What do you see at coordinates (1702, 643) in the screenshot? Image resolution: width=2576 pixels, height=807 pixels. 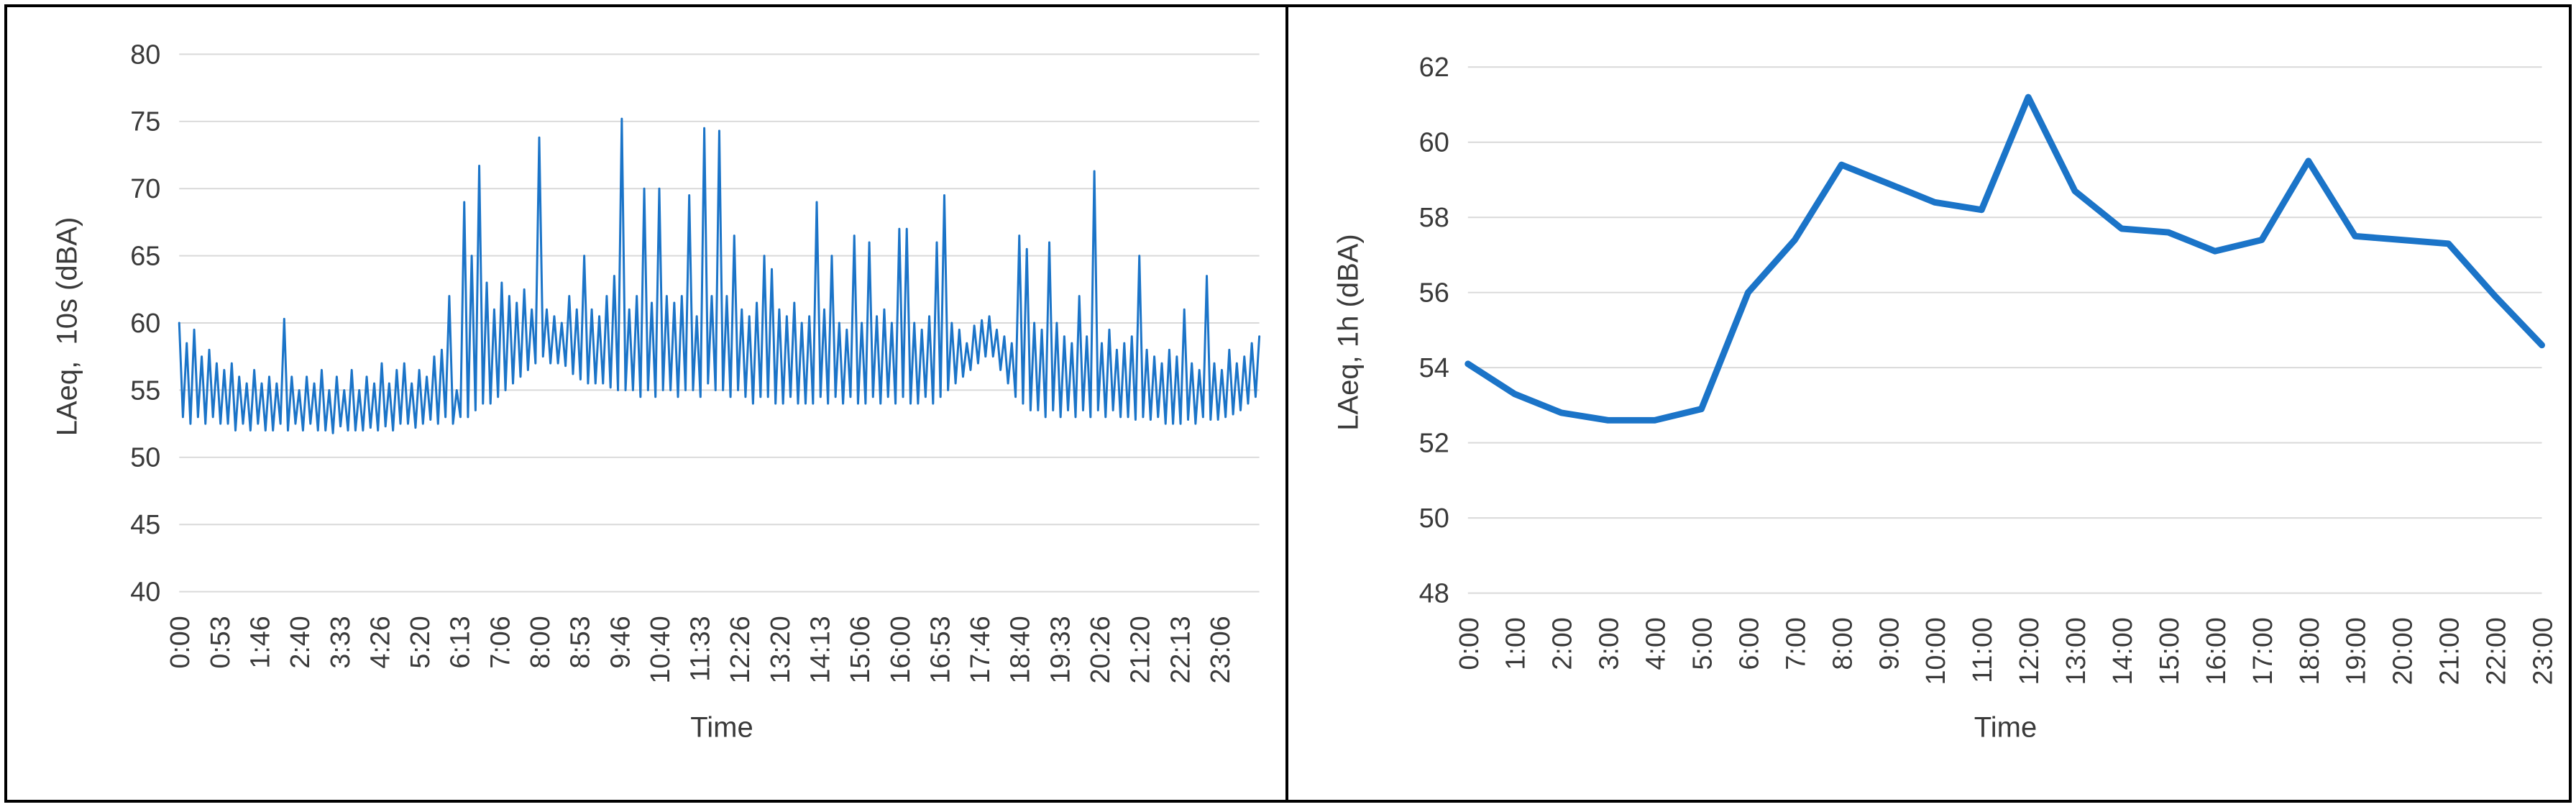 I see `x-tick-label: 5:00` at bounding box center [1702, 643].